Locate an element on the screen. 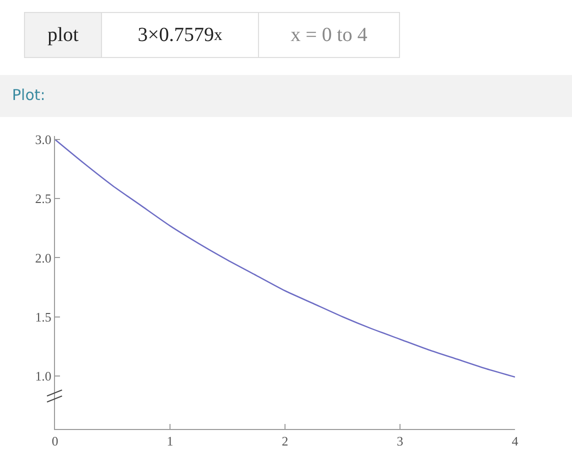 The height and width of the screenshot is (461, 572). y-tick-label: 1.5 is located at coordinates (43, 316).